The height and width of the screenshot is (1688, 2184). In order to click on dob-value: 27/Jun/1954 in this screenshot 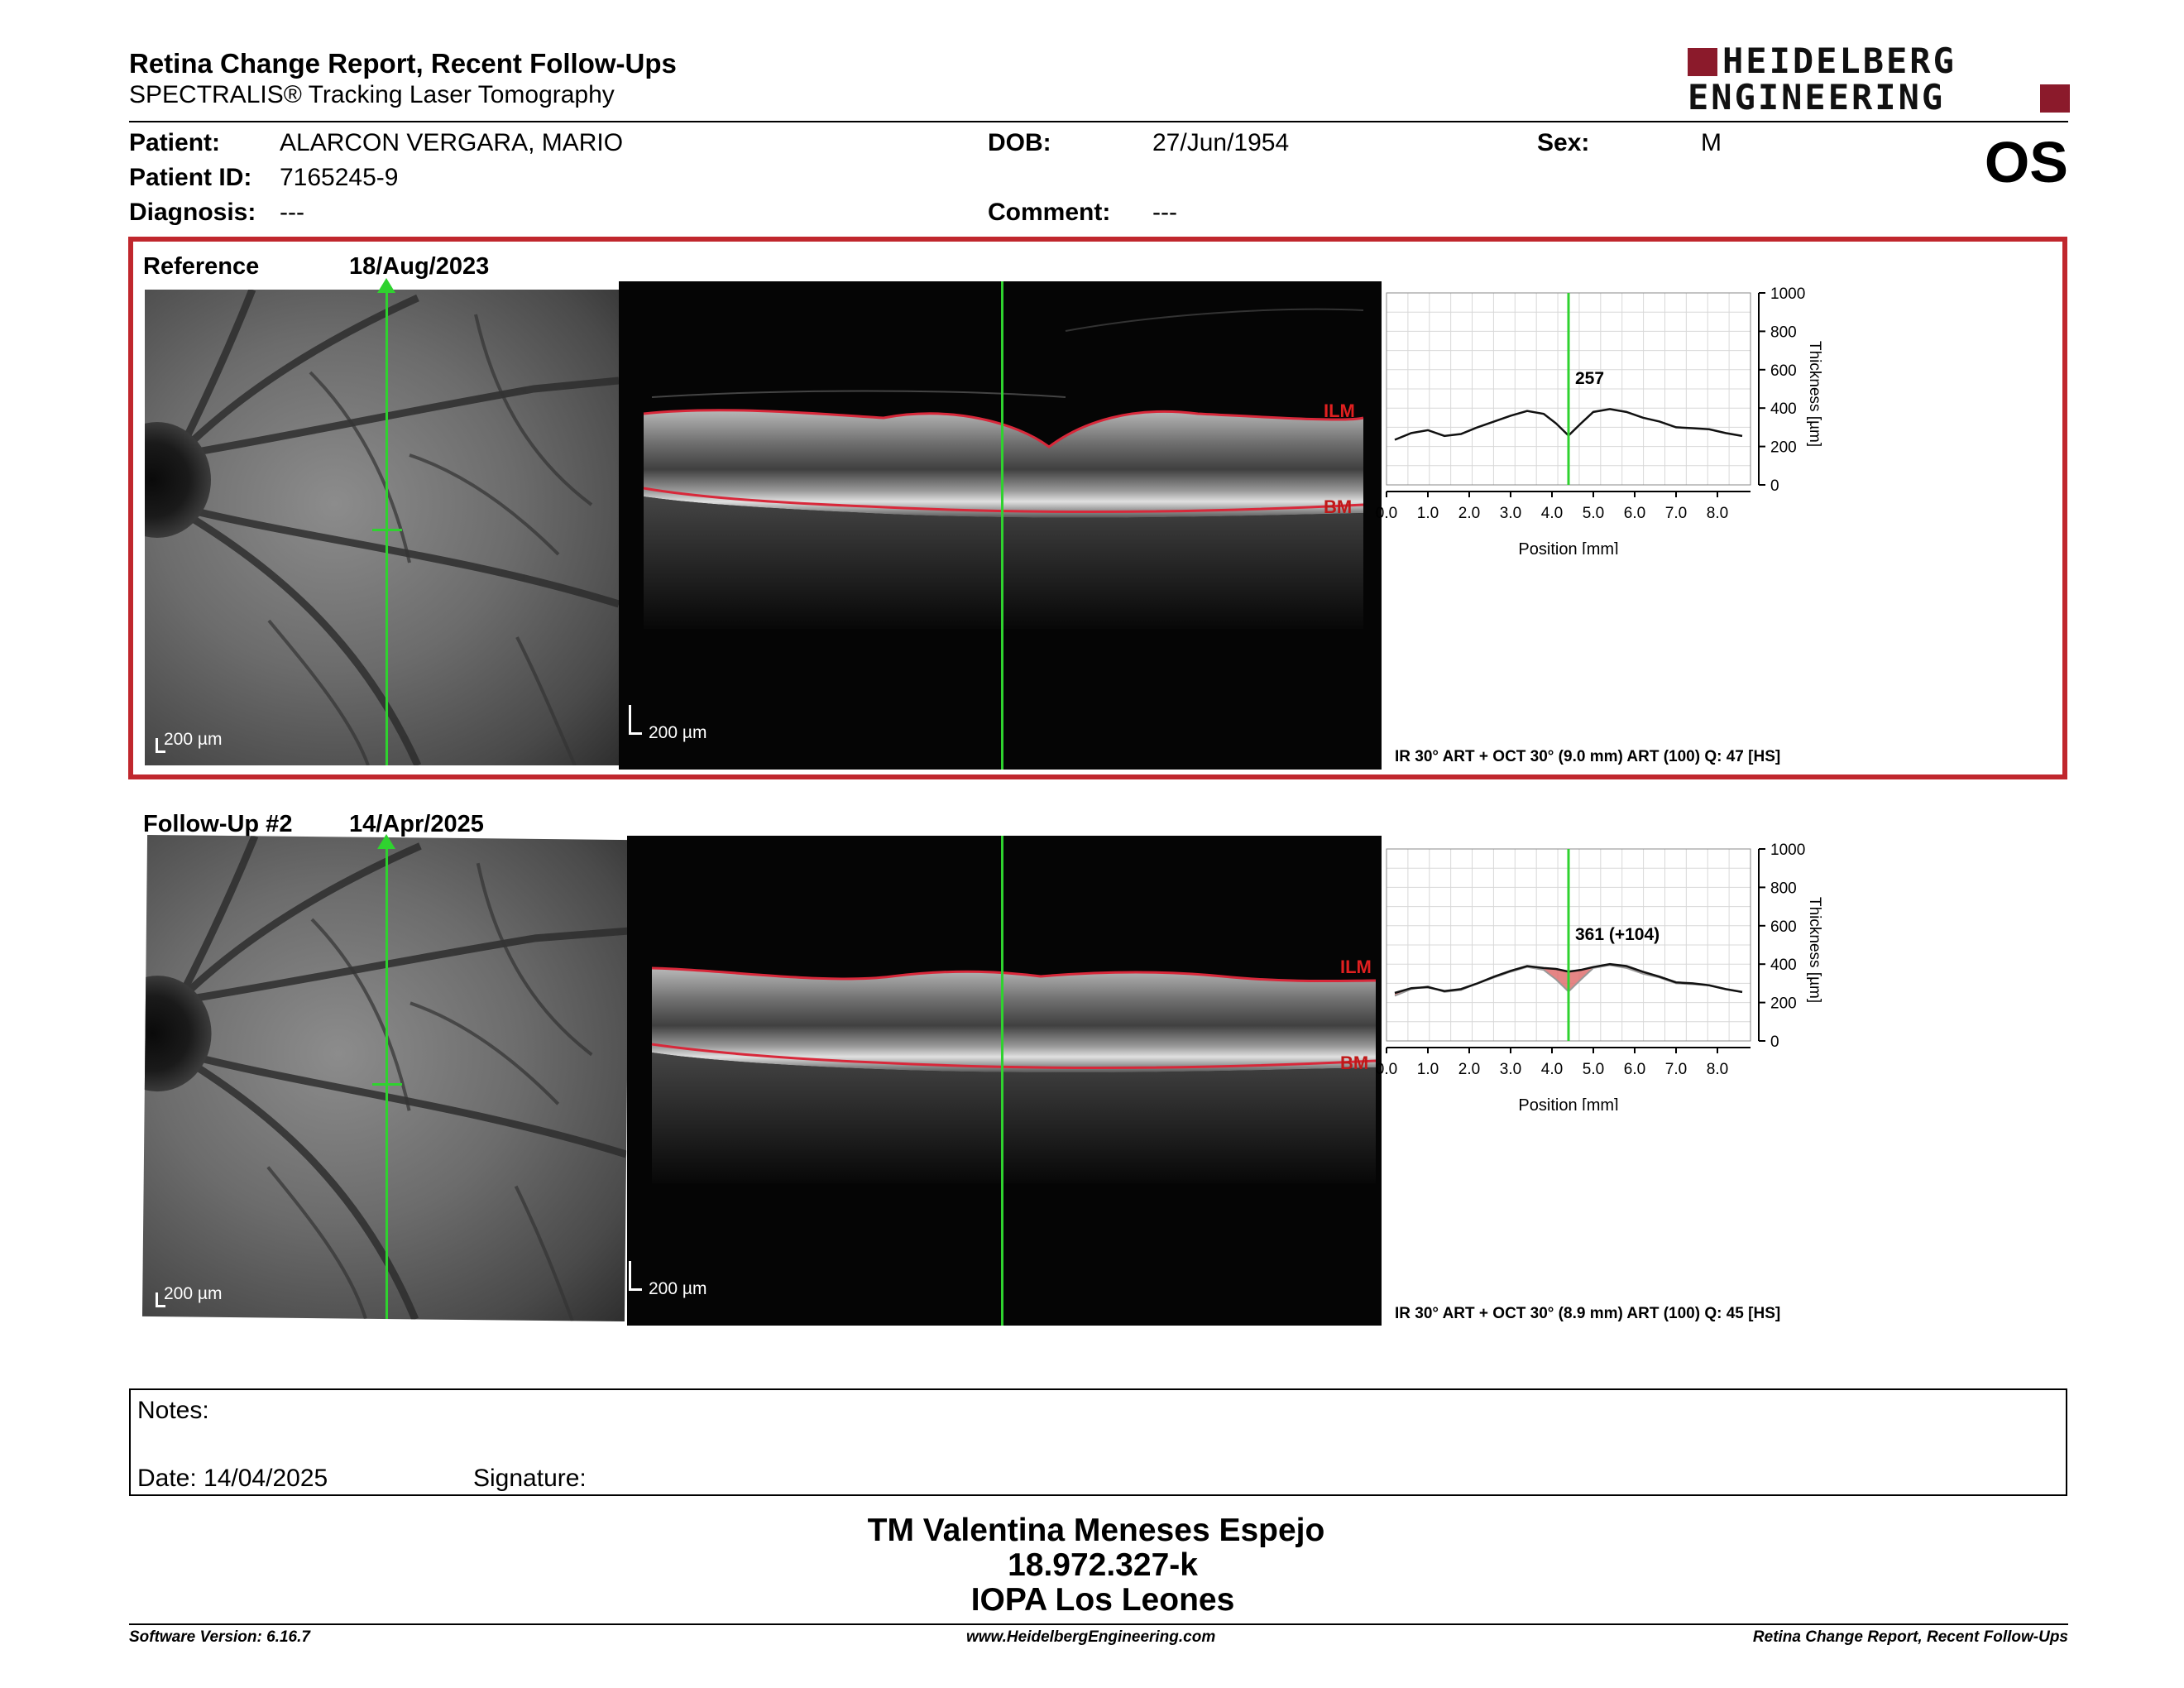, I will do `click(1221, 142)`.